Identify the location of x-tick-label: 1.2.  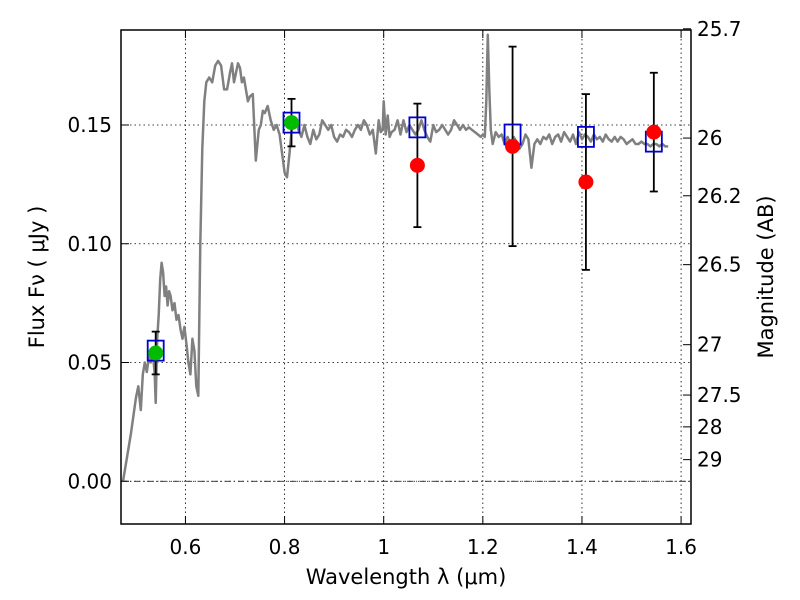
(483, 547).